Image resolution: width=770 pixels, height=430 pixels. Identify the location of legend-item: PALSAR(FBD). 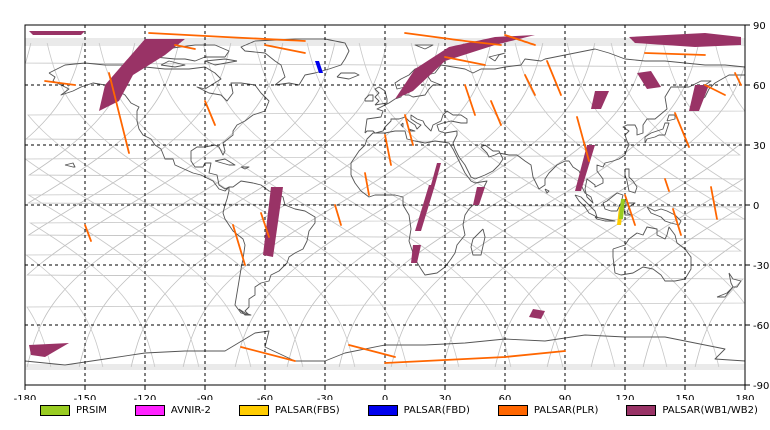
(418, 410).